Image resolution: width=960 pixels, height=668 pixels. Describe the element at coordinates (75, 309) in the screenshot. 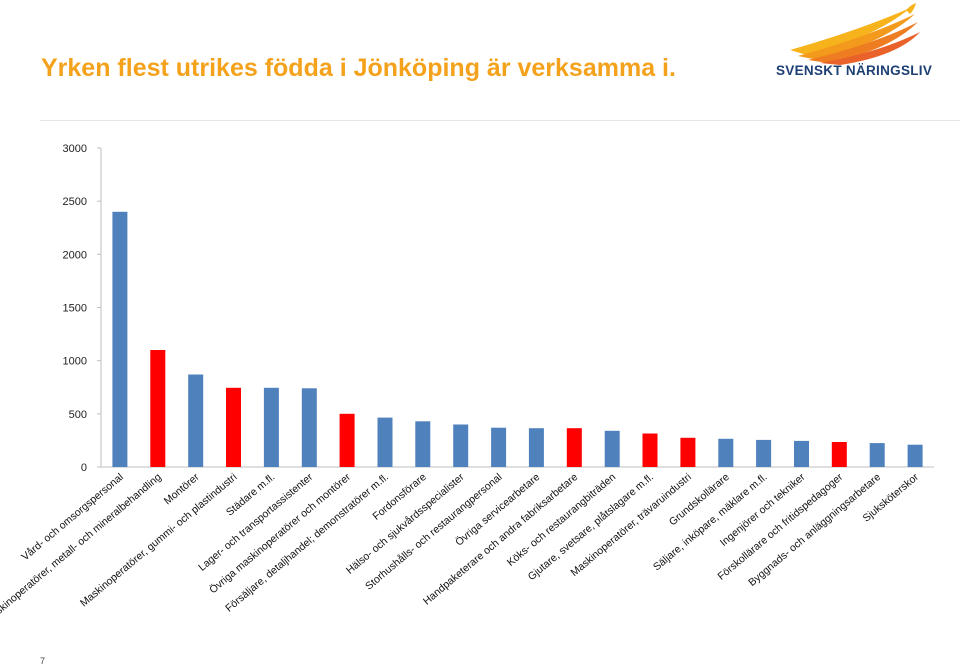

I see `y-tick-label: 1500` at that location.